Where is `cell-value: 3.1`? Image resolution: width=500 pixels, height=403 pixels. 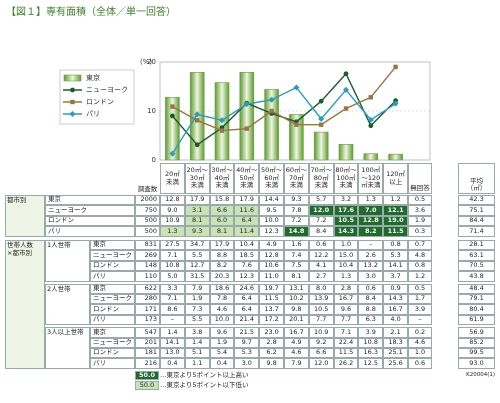 cell-value: 3.1 is located at coordinates (197, 210).